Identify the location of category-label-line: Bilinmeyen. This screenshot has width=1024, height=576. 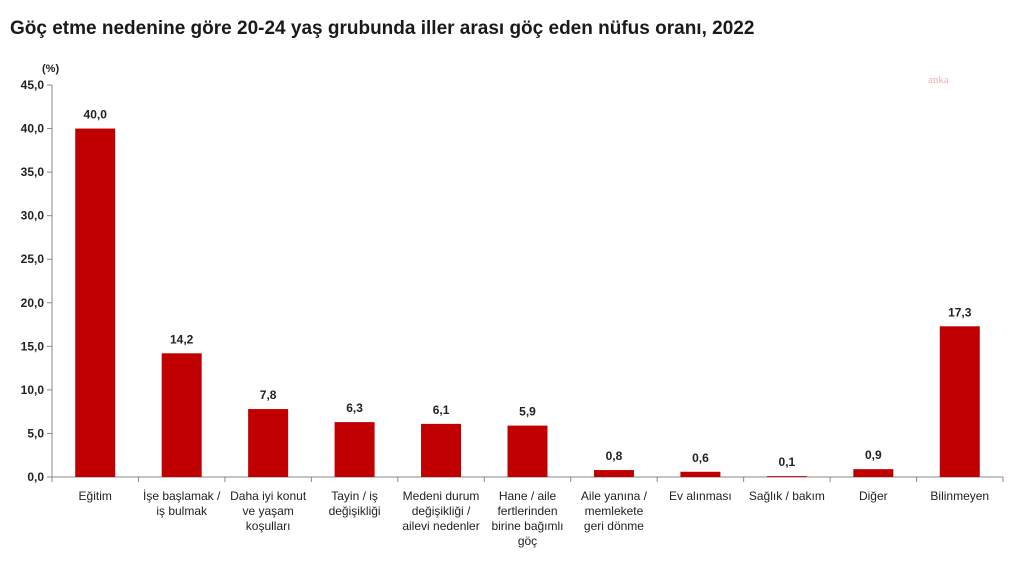
(959, 496).